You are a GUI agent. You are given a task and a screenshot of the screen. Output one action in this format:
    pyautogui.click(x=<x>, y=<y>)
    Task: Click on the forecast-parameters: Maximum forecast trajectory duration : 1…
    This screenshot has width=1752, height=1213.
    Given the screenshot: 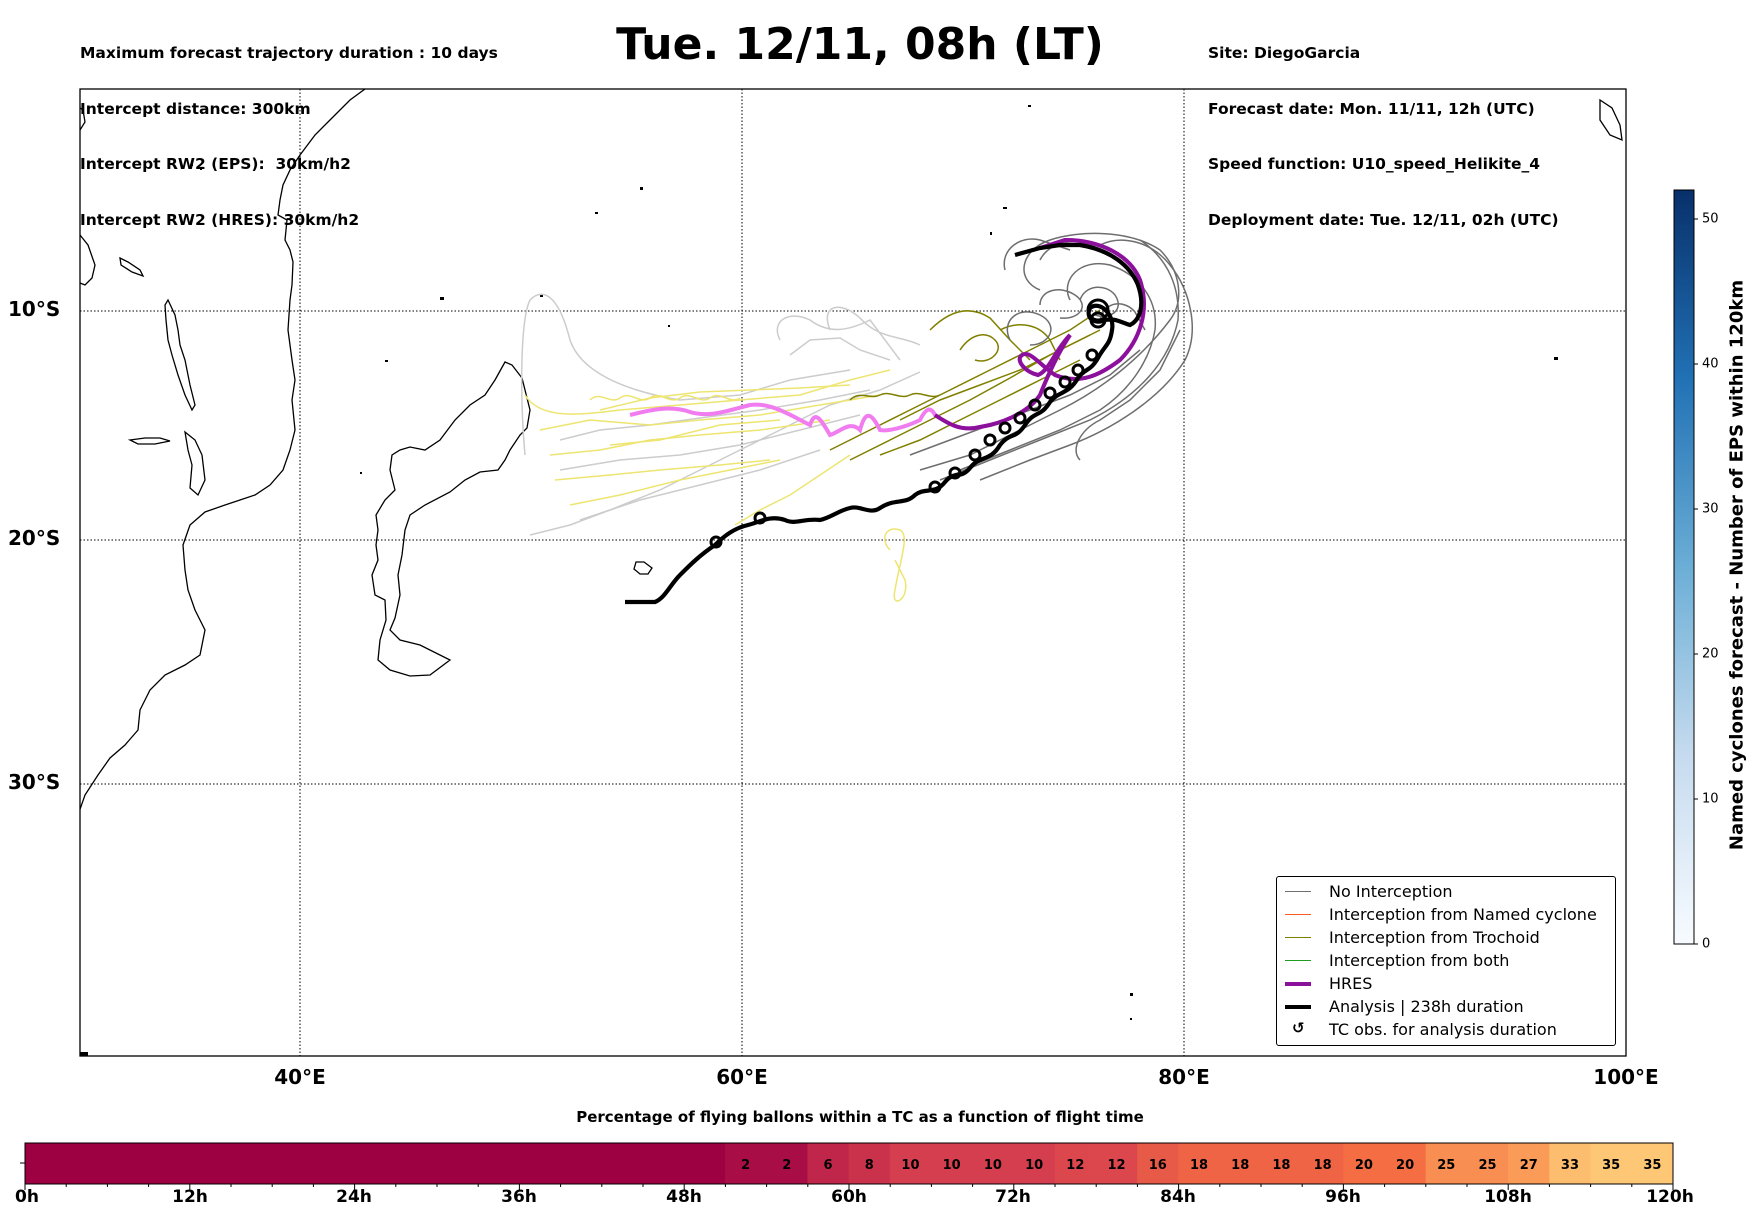 What is the action you would take?
    pyautogui.click(x=289, y=127)
    